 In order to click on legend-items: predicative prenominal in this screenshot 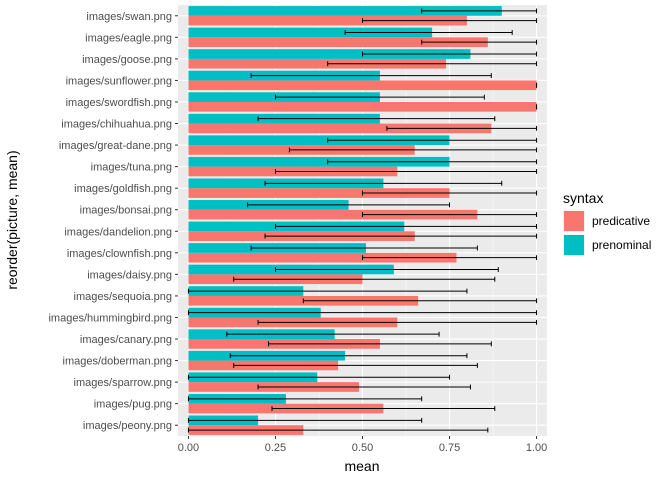, I will do `click(607, 233)`.